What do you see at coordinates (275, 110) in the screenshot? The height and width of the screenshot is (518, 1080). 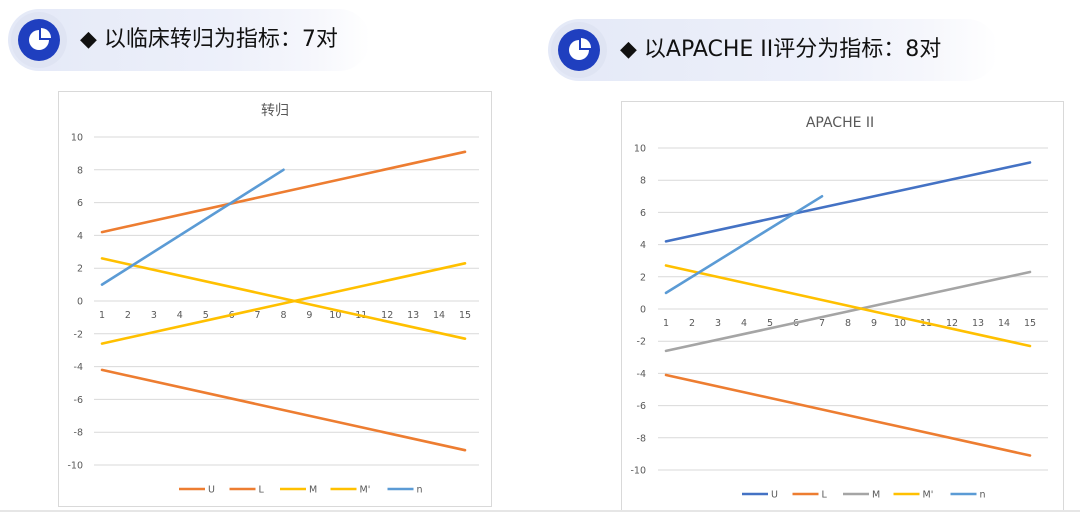 I see `chart-title: 转归` at bounding box center [275, 110].